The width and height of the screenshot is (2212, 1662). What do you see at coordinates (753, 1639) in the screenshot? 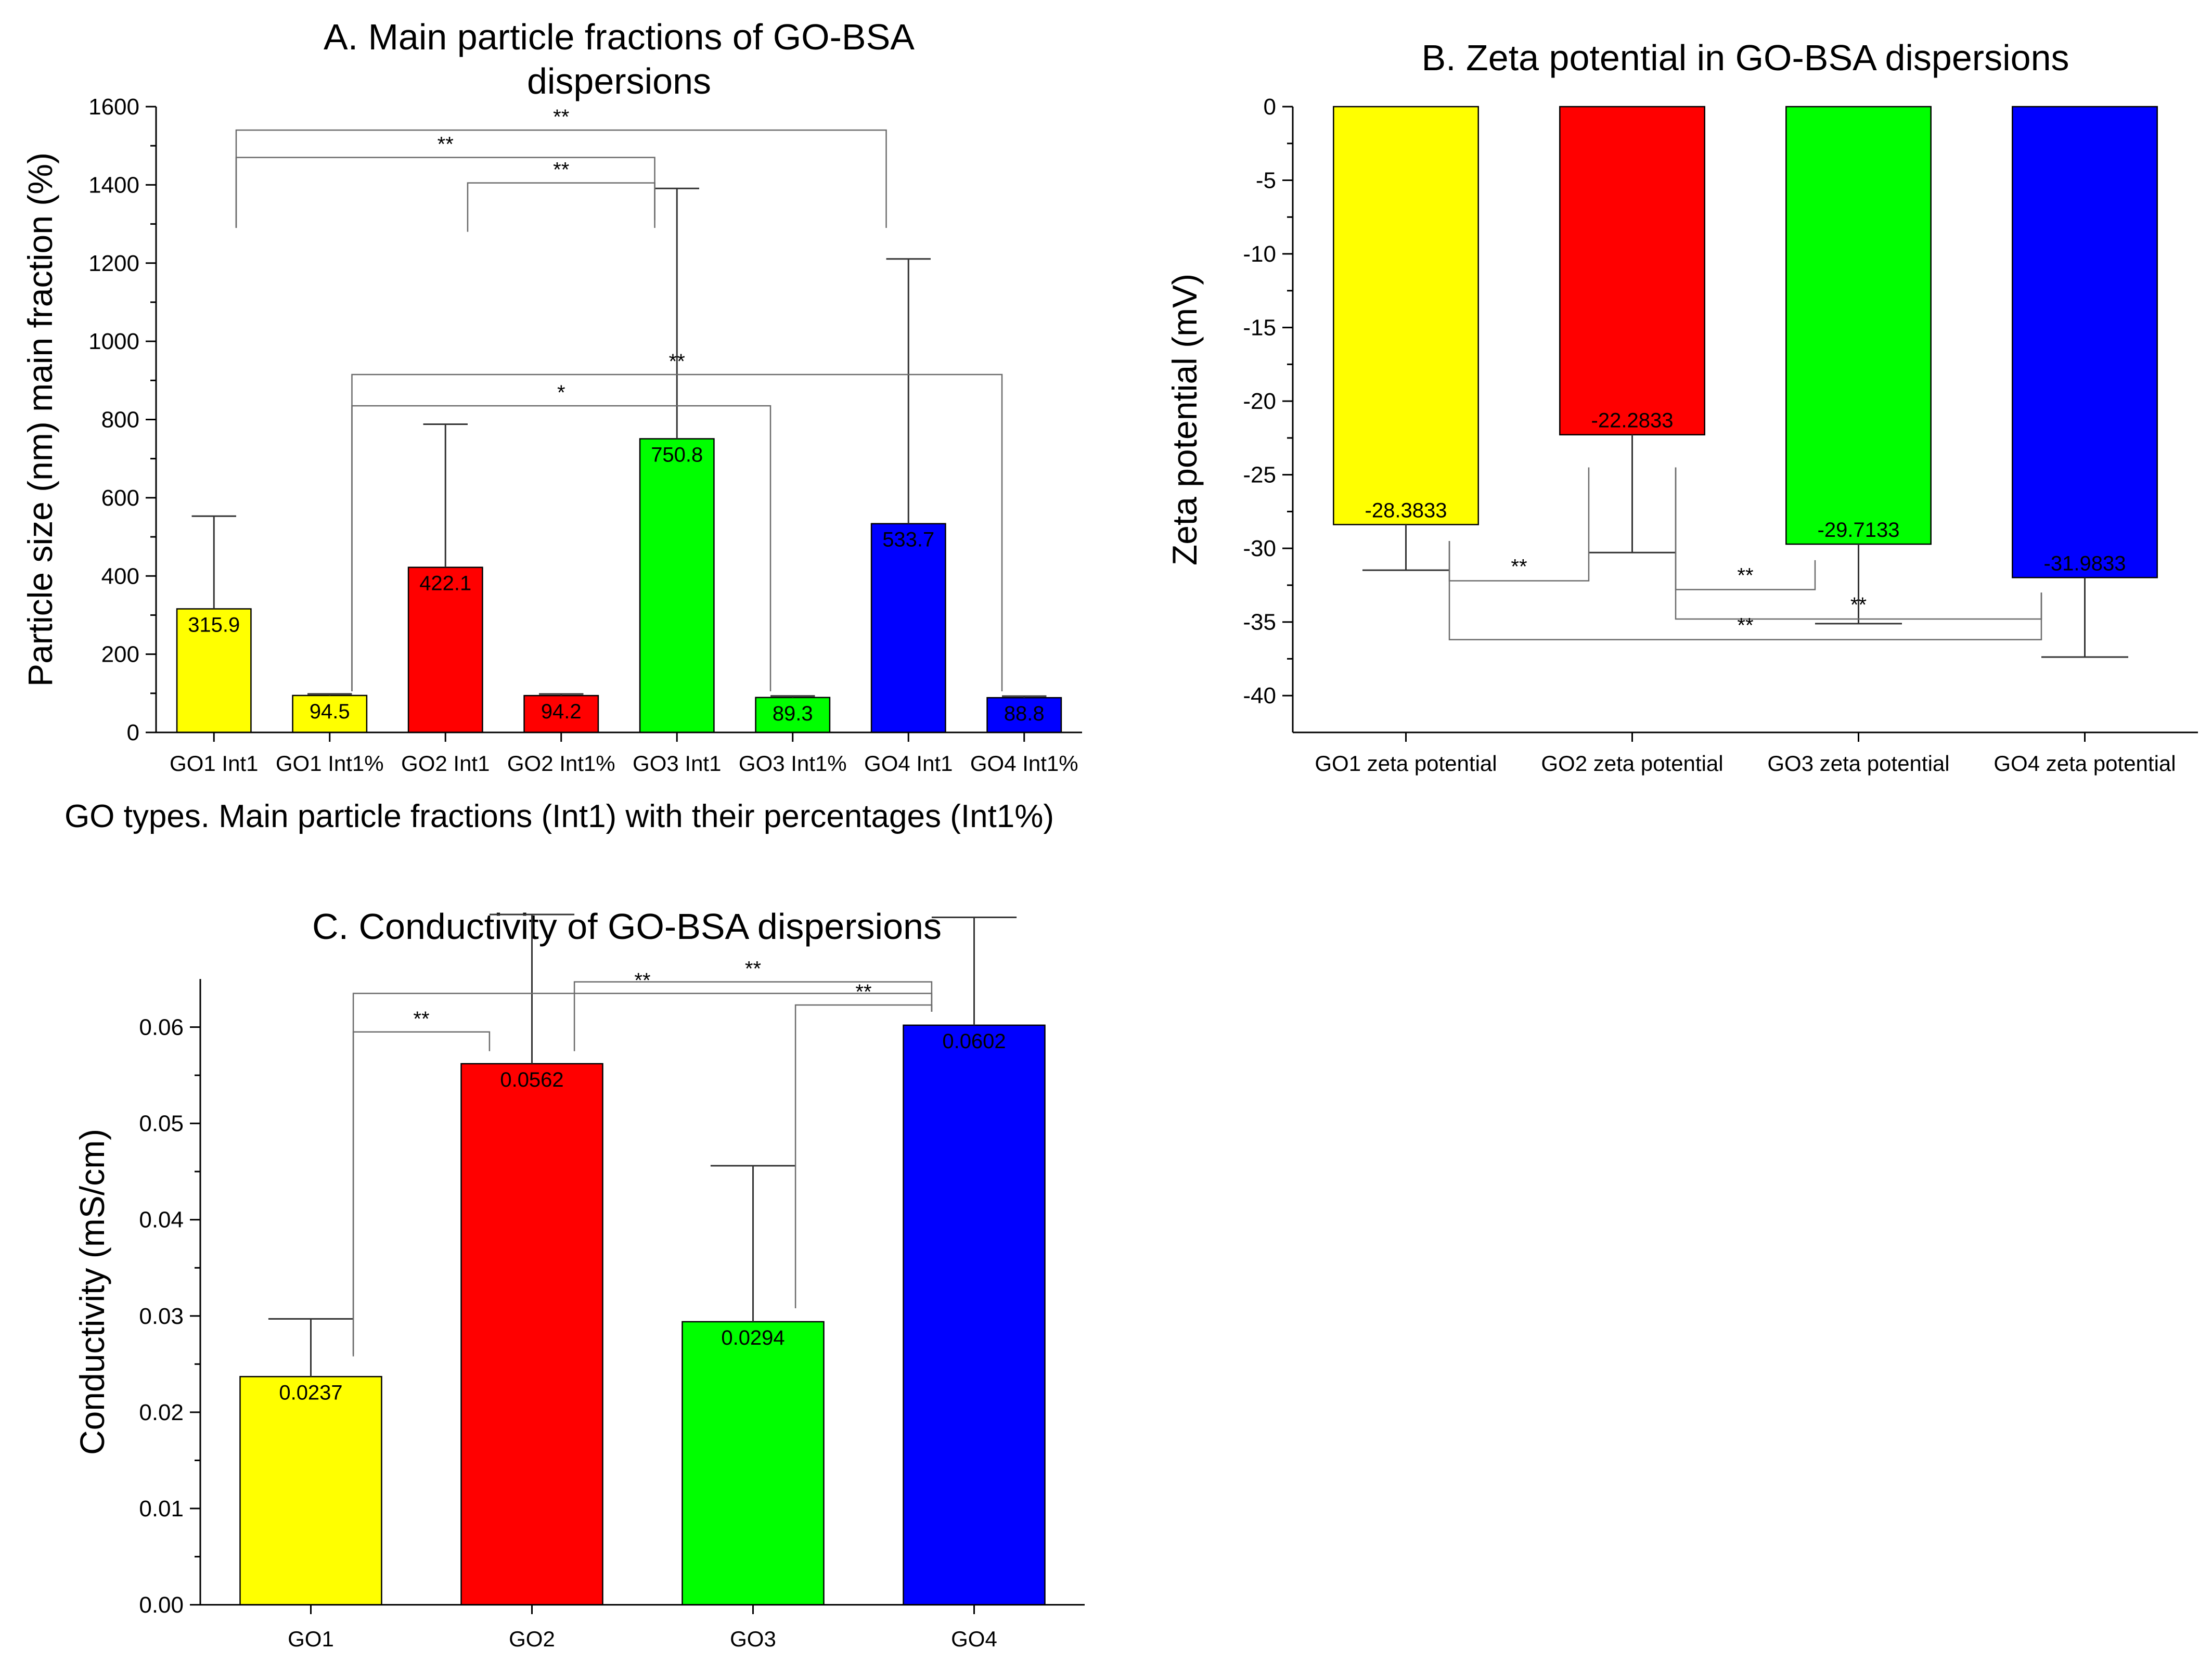
I see `chart-C-x-tick-label-3: GO3` at bounding box center [753, 1639].